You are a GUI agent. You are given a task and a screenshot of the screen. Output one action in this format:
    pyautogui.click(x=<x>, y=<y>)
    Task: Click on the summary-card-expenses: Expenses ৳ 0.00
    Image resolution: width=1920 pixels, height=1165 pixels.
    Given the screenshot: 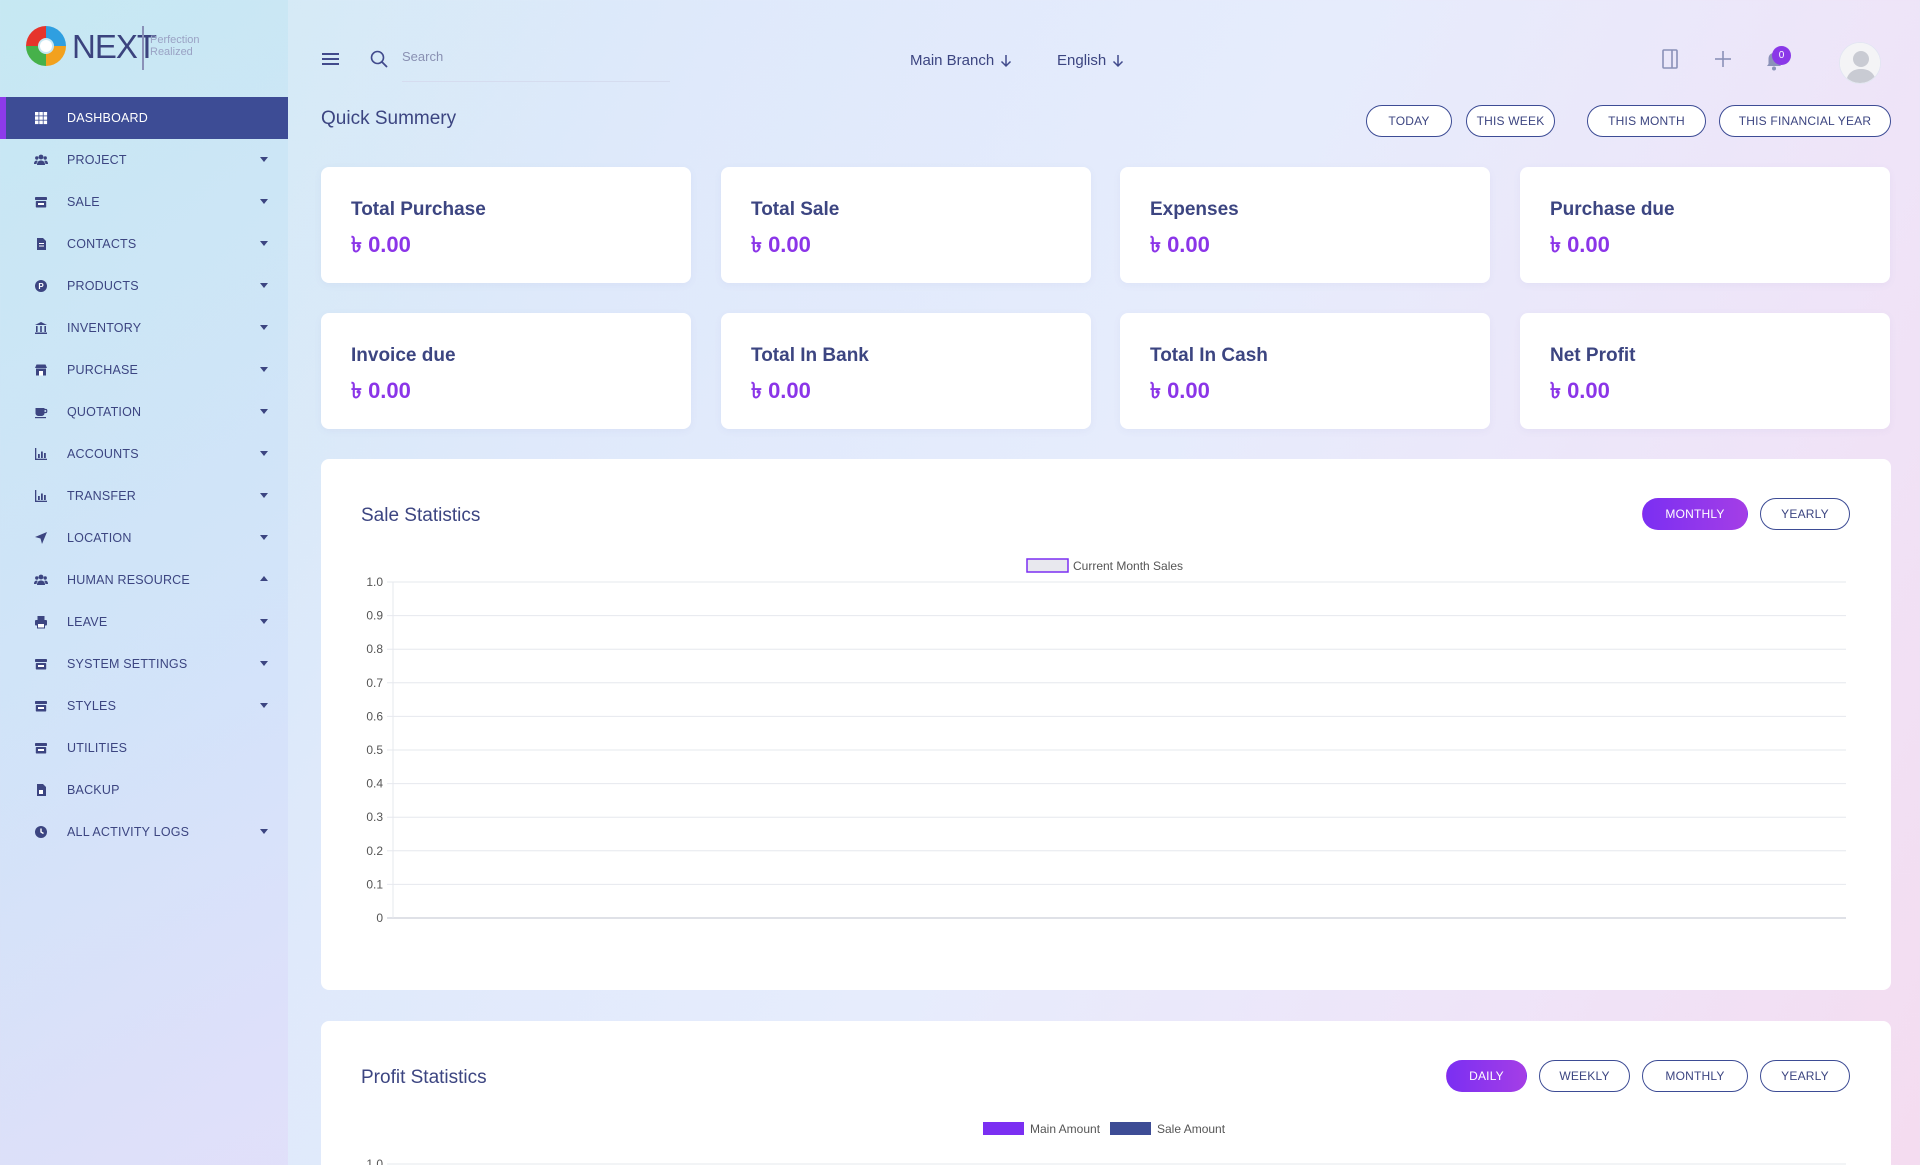 What is the action you would take?
    pyautogui.click(x=1305, y=225)
    